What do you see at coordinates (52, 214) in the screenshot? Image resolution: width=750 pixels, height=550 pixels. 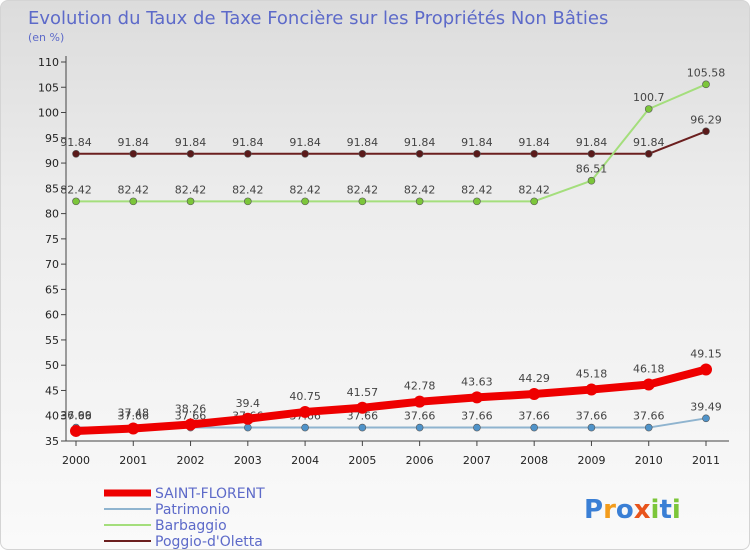 I see `y-tick-label: 80` at bounding box center [52, 214].